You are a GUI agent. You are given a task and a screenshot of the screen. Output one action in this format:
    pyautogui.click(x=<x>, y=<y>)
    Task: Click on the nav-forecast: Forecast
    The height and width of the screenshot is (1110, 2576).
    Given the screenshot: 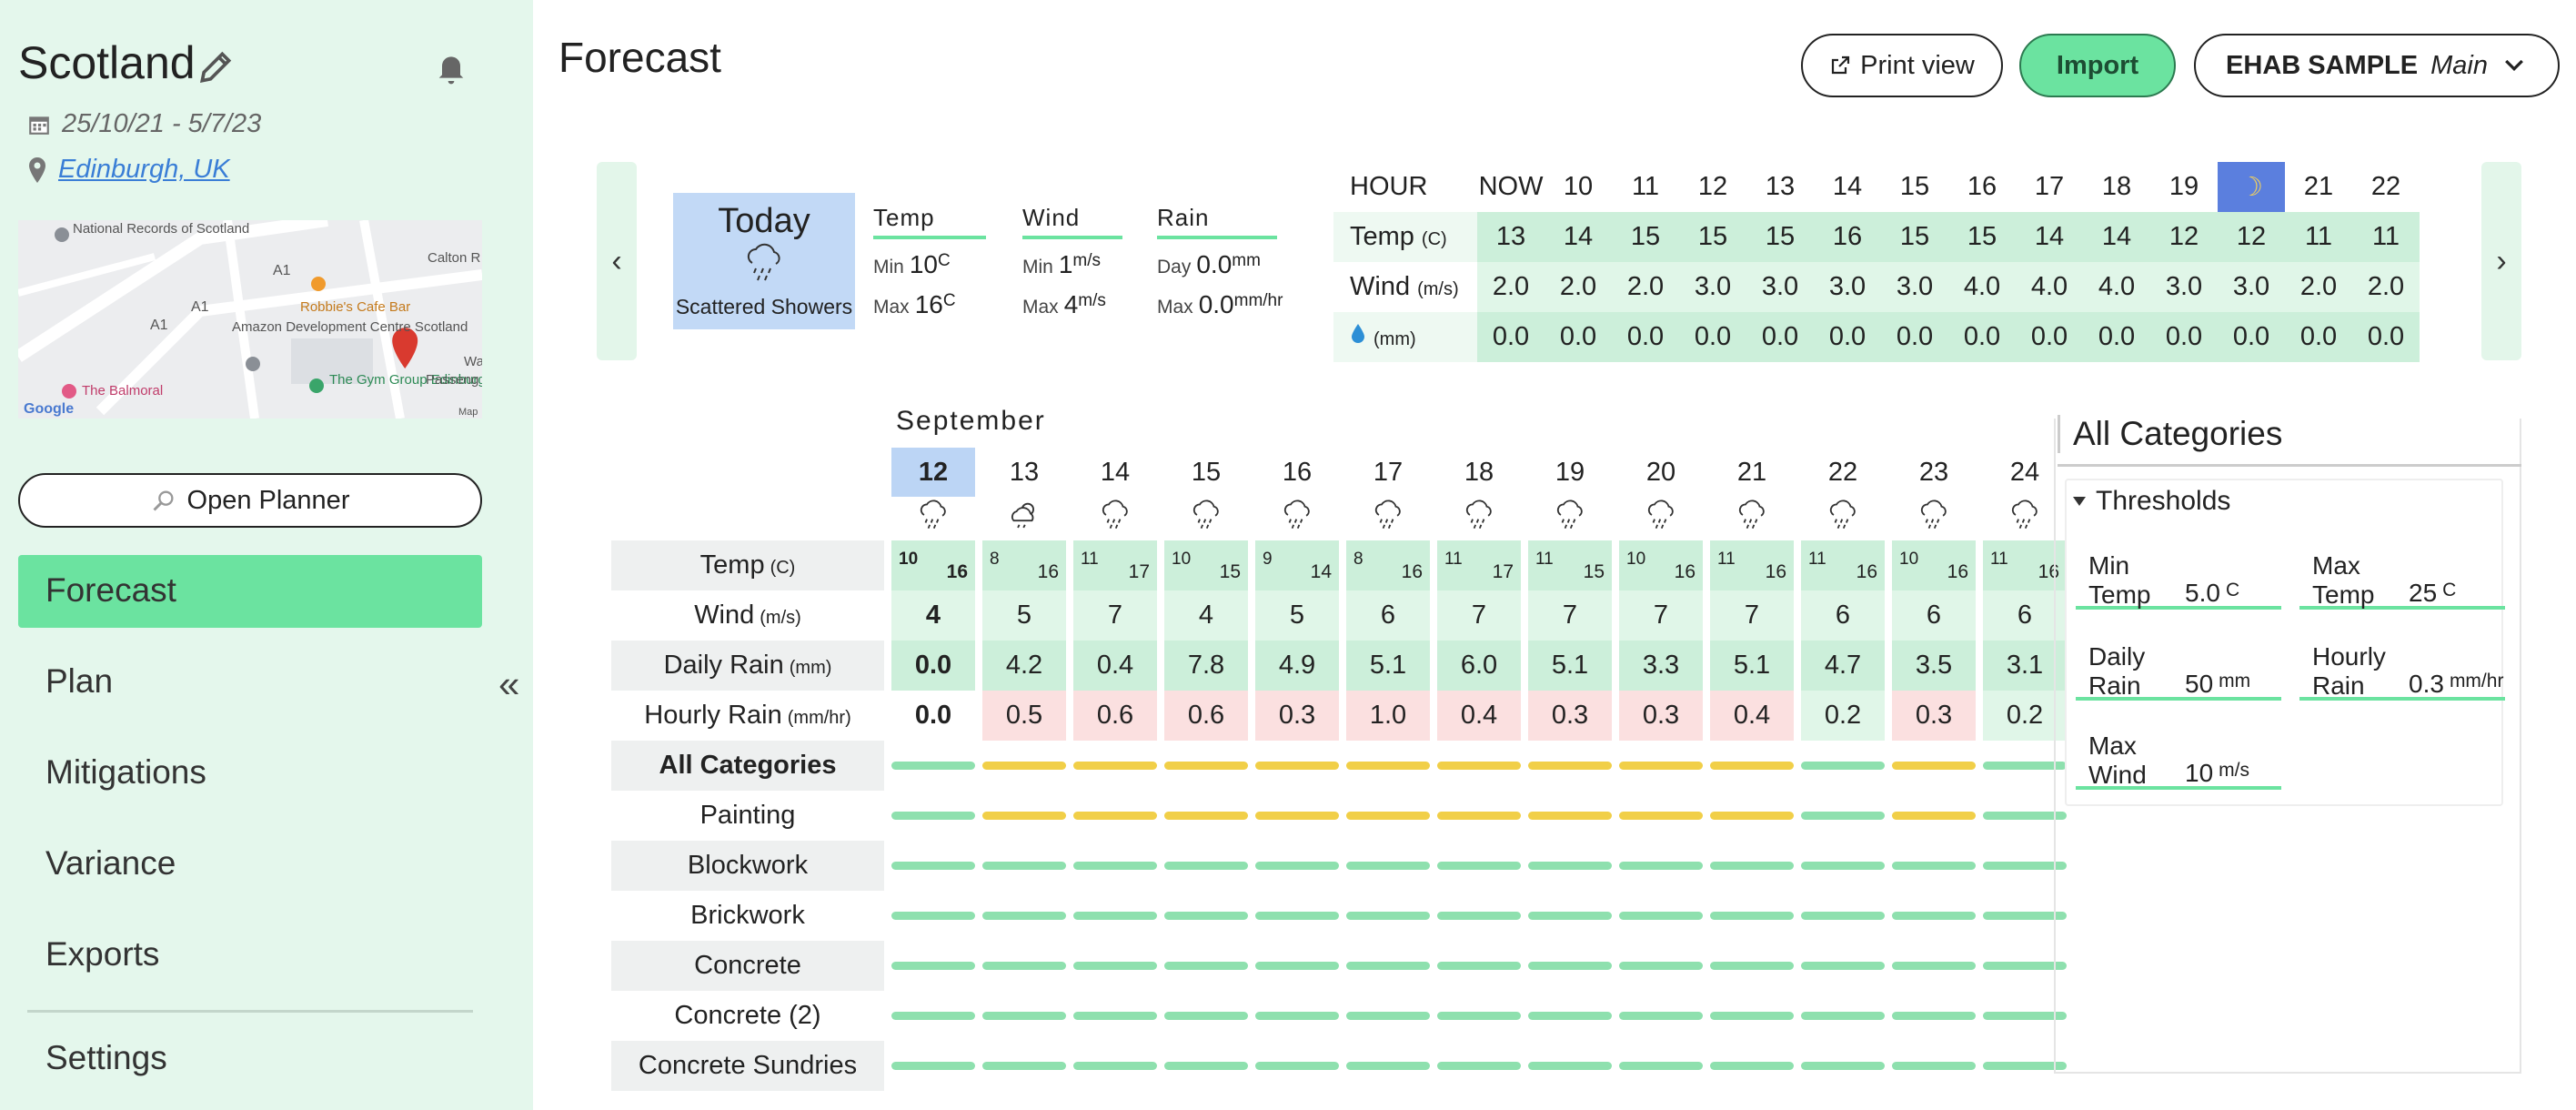 What is the action you would take?
    pyautogui.click(x=110, y=590)
    